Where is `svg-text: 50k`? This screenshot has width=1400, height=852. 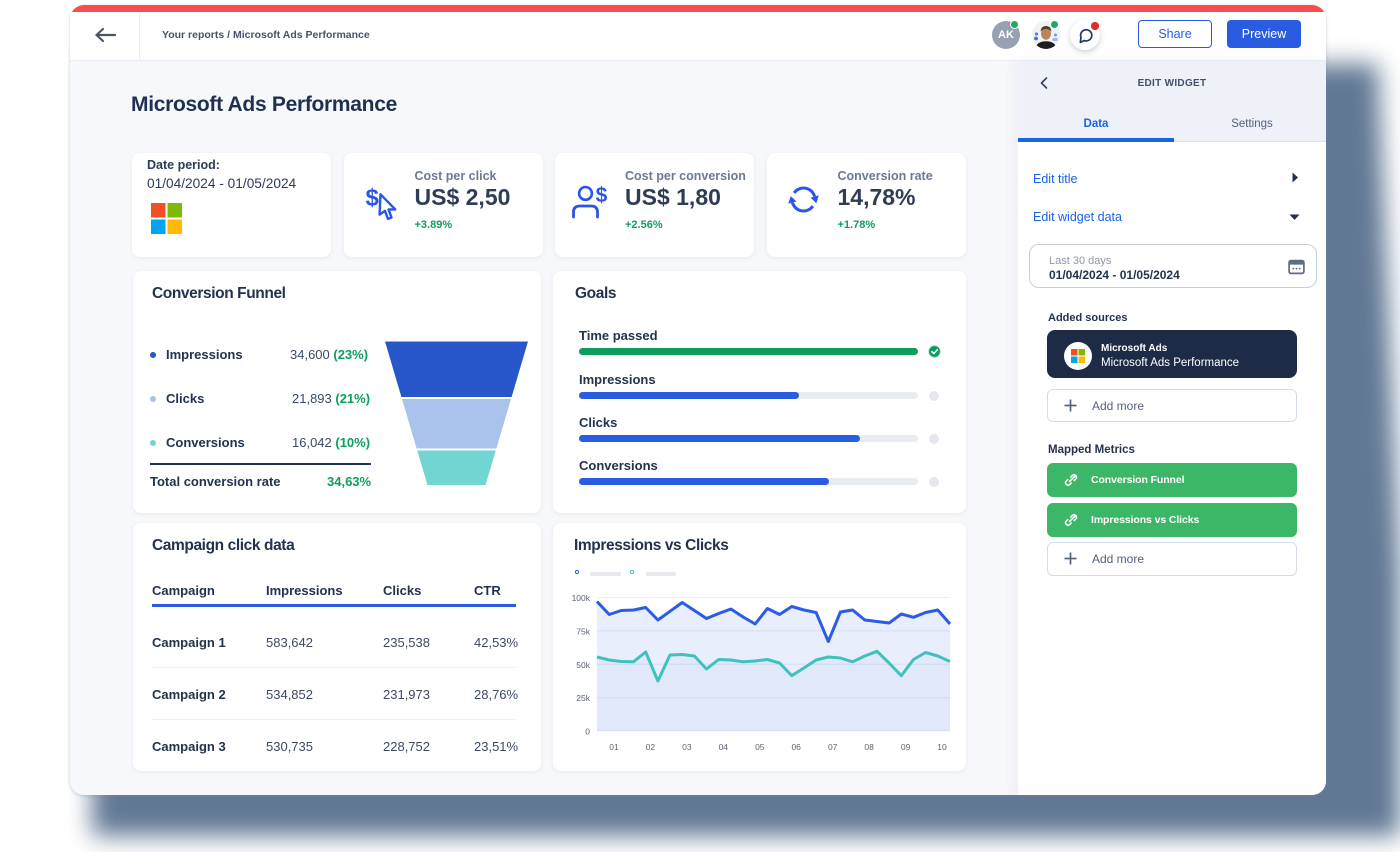
svg-text: 50k is located at coordinates (583, 665).